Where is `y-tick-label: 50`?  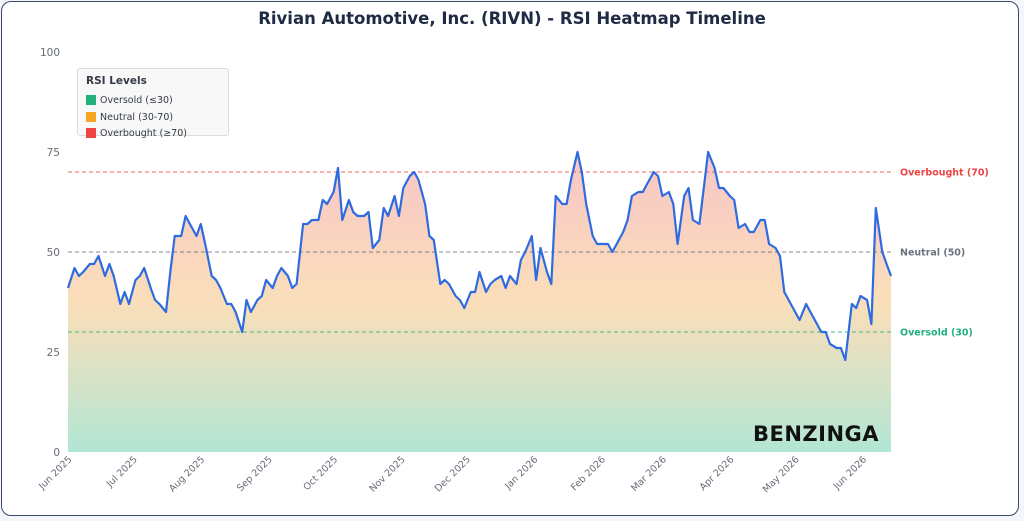
y-tick-label: 50 is located at coordinates (53, 253).